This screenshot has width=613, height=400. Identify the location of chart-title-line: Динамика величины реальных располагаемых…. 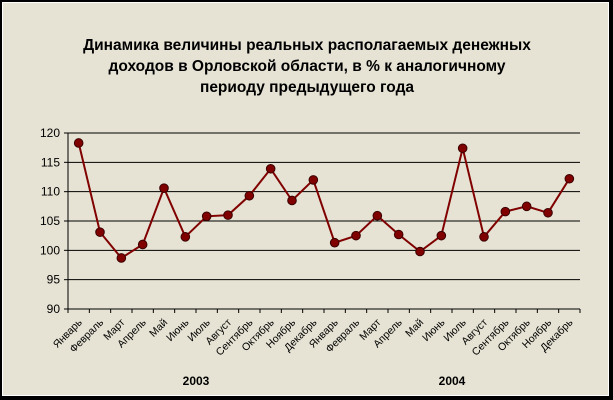
(307, 45).